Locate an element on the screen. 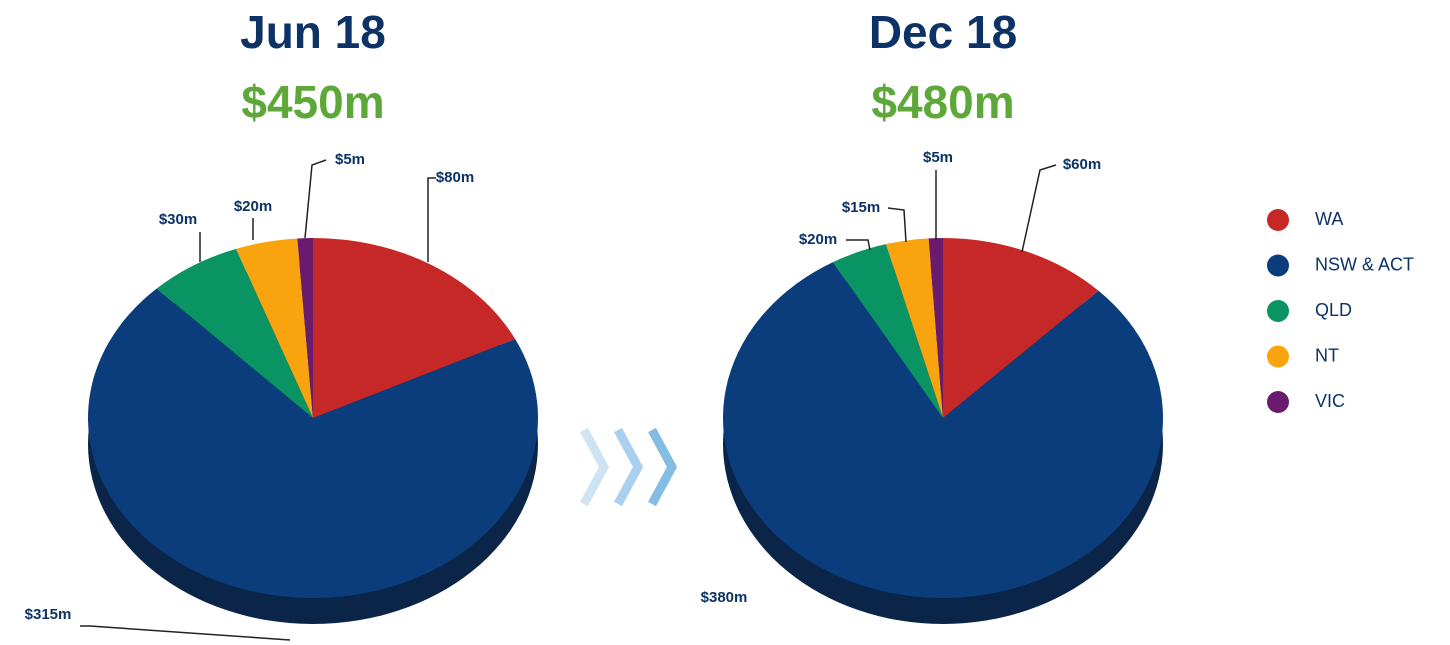 The width and height of the screenshot is (1450, 645). transition-arrows is located at coordinates (629, 467).